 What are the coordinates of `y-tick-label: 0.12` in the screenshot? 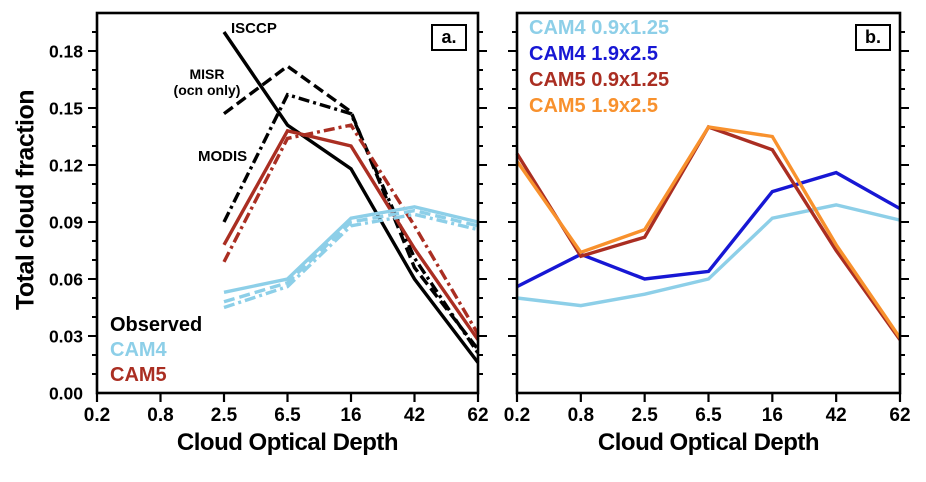 It's located at (66, 166).